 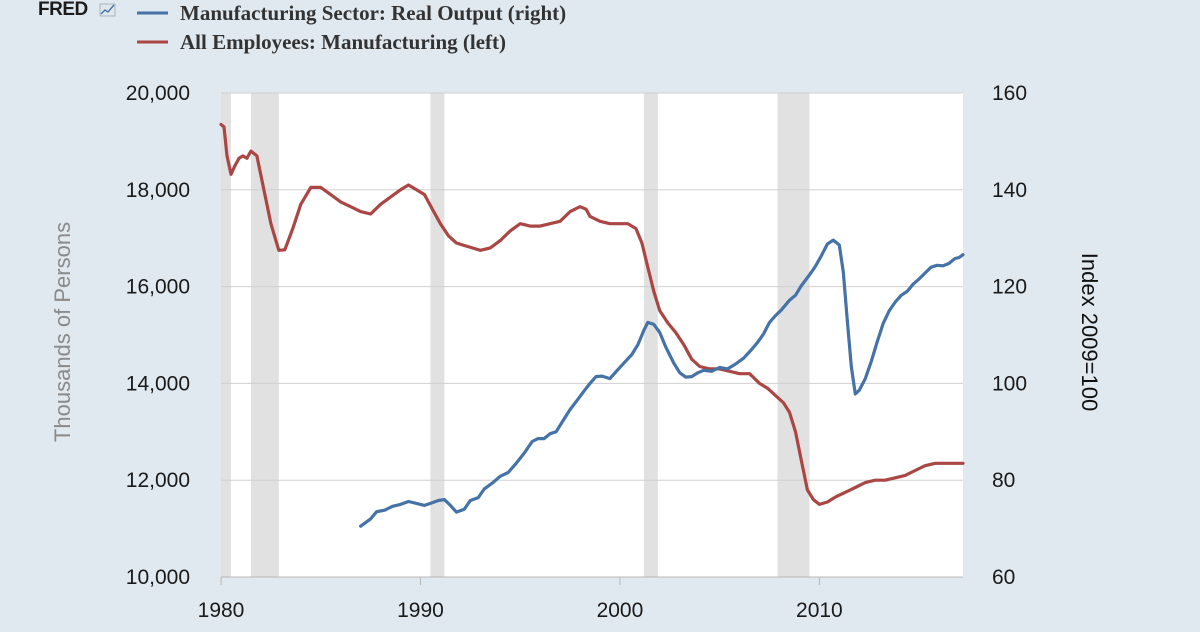 I want to click on left-y-tick-label: 12,000, so click(x=158, y=480).